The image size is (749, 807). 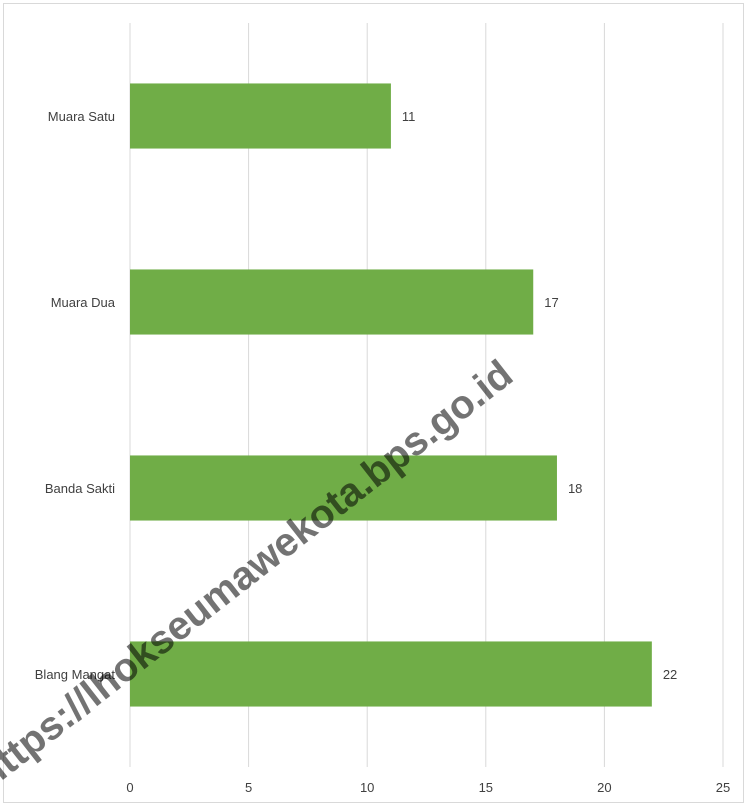 I want to click on category-label: Banda Sakti, so click(x=80, y=488).